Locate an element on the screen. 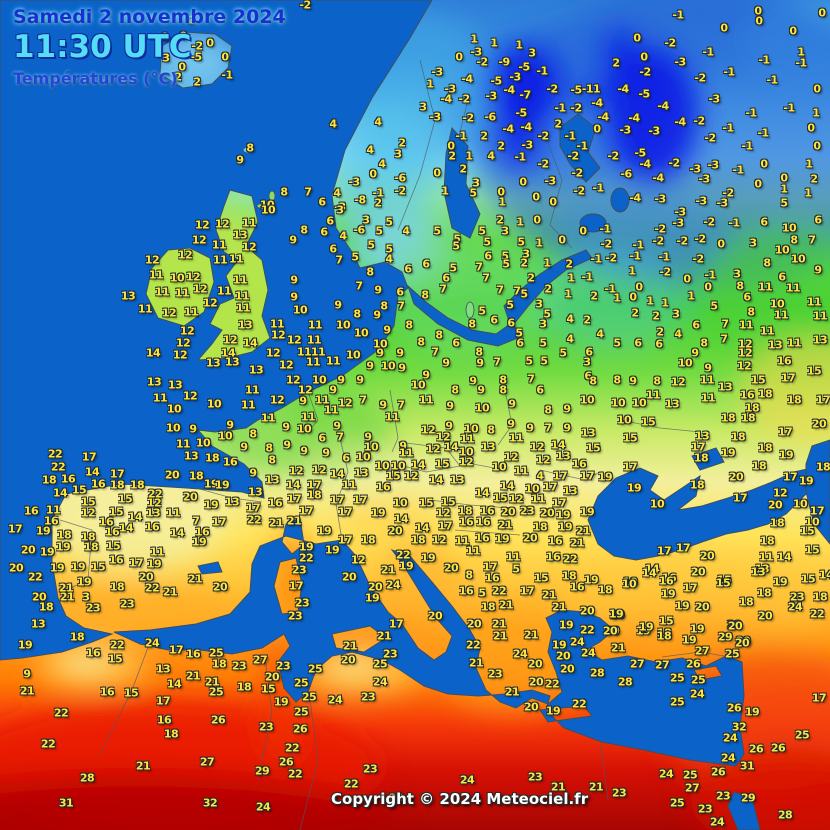 This screenshot has width=830, height=830. temp-label: 24 is located at coordinates (152, 643).